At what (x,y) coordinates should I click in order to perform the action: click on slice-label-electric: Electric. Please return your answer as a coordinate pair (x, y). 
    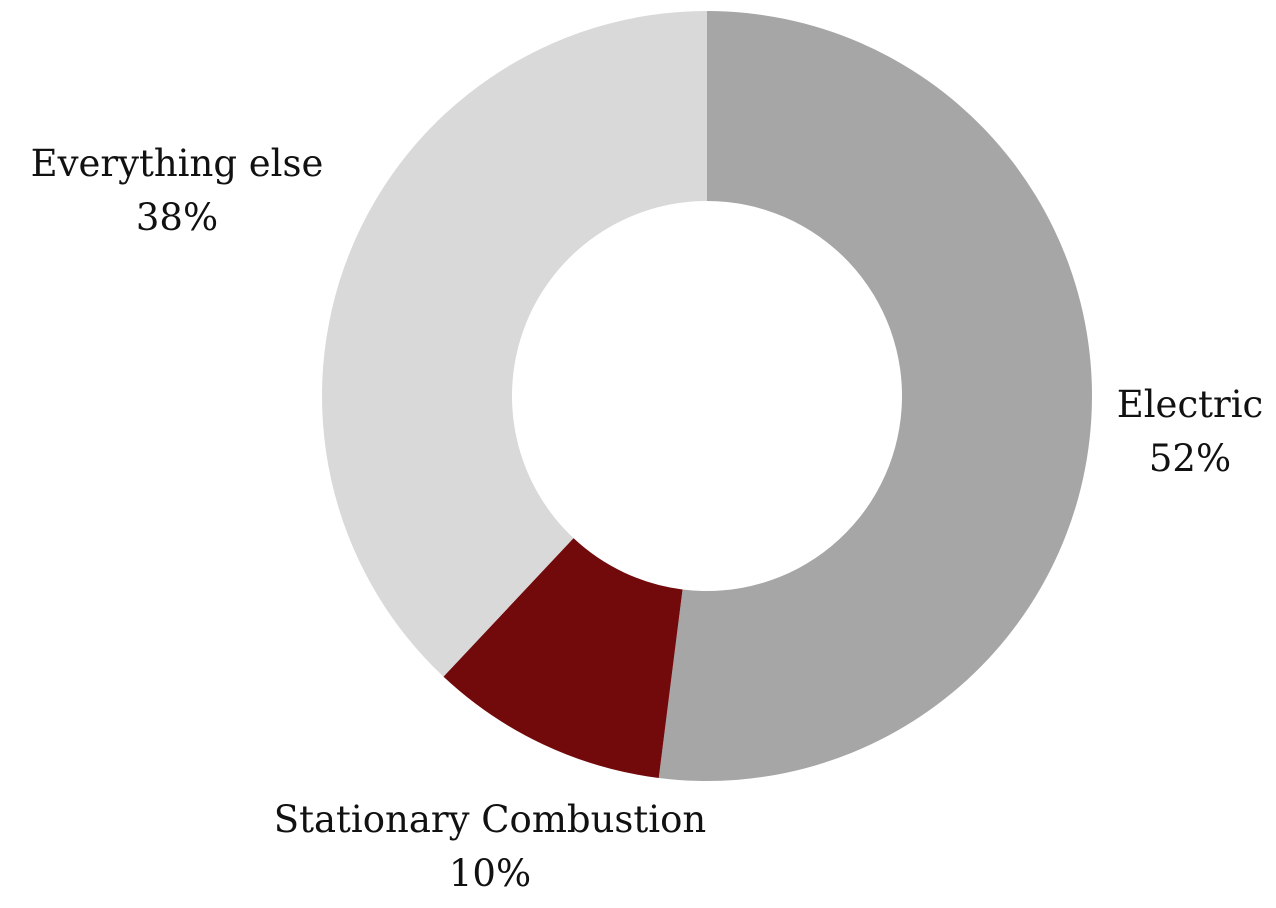
    Looking at the image, I should click on (1190, 404).